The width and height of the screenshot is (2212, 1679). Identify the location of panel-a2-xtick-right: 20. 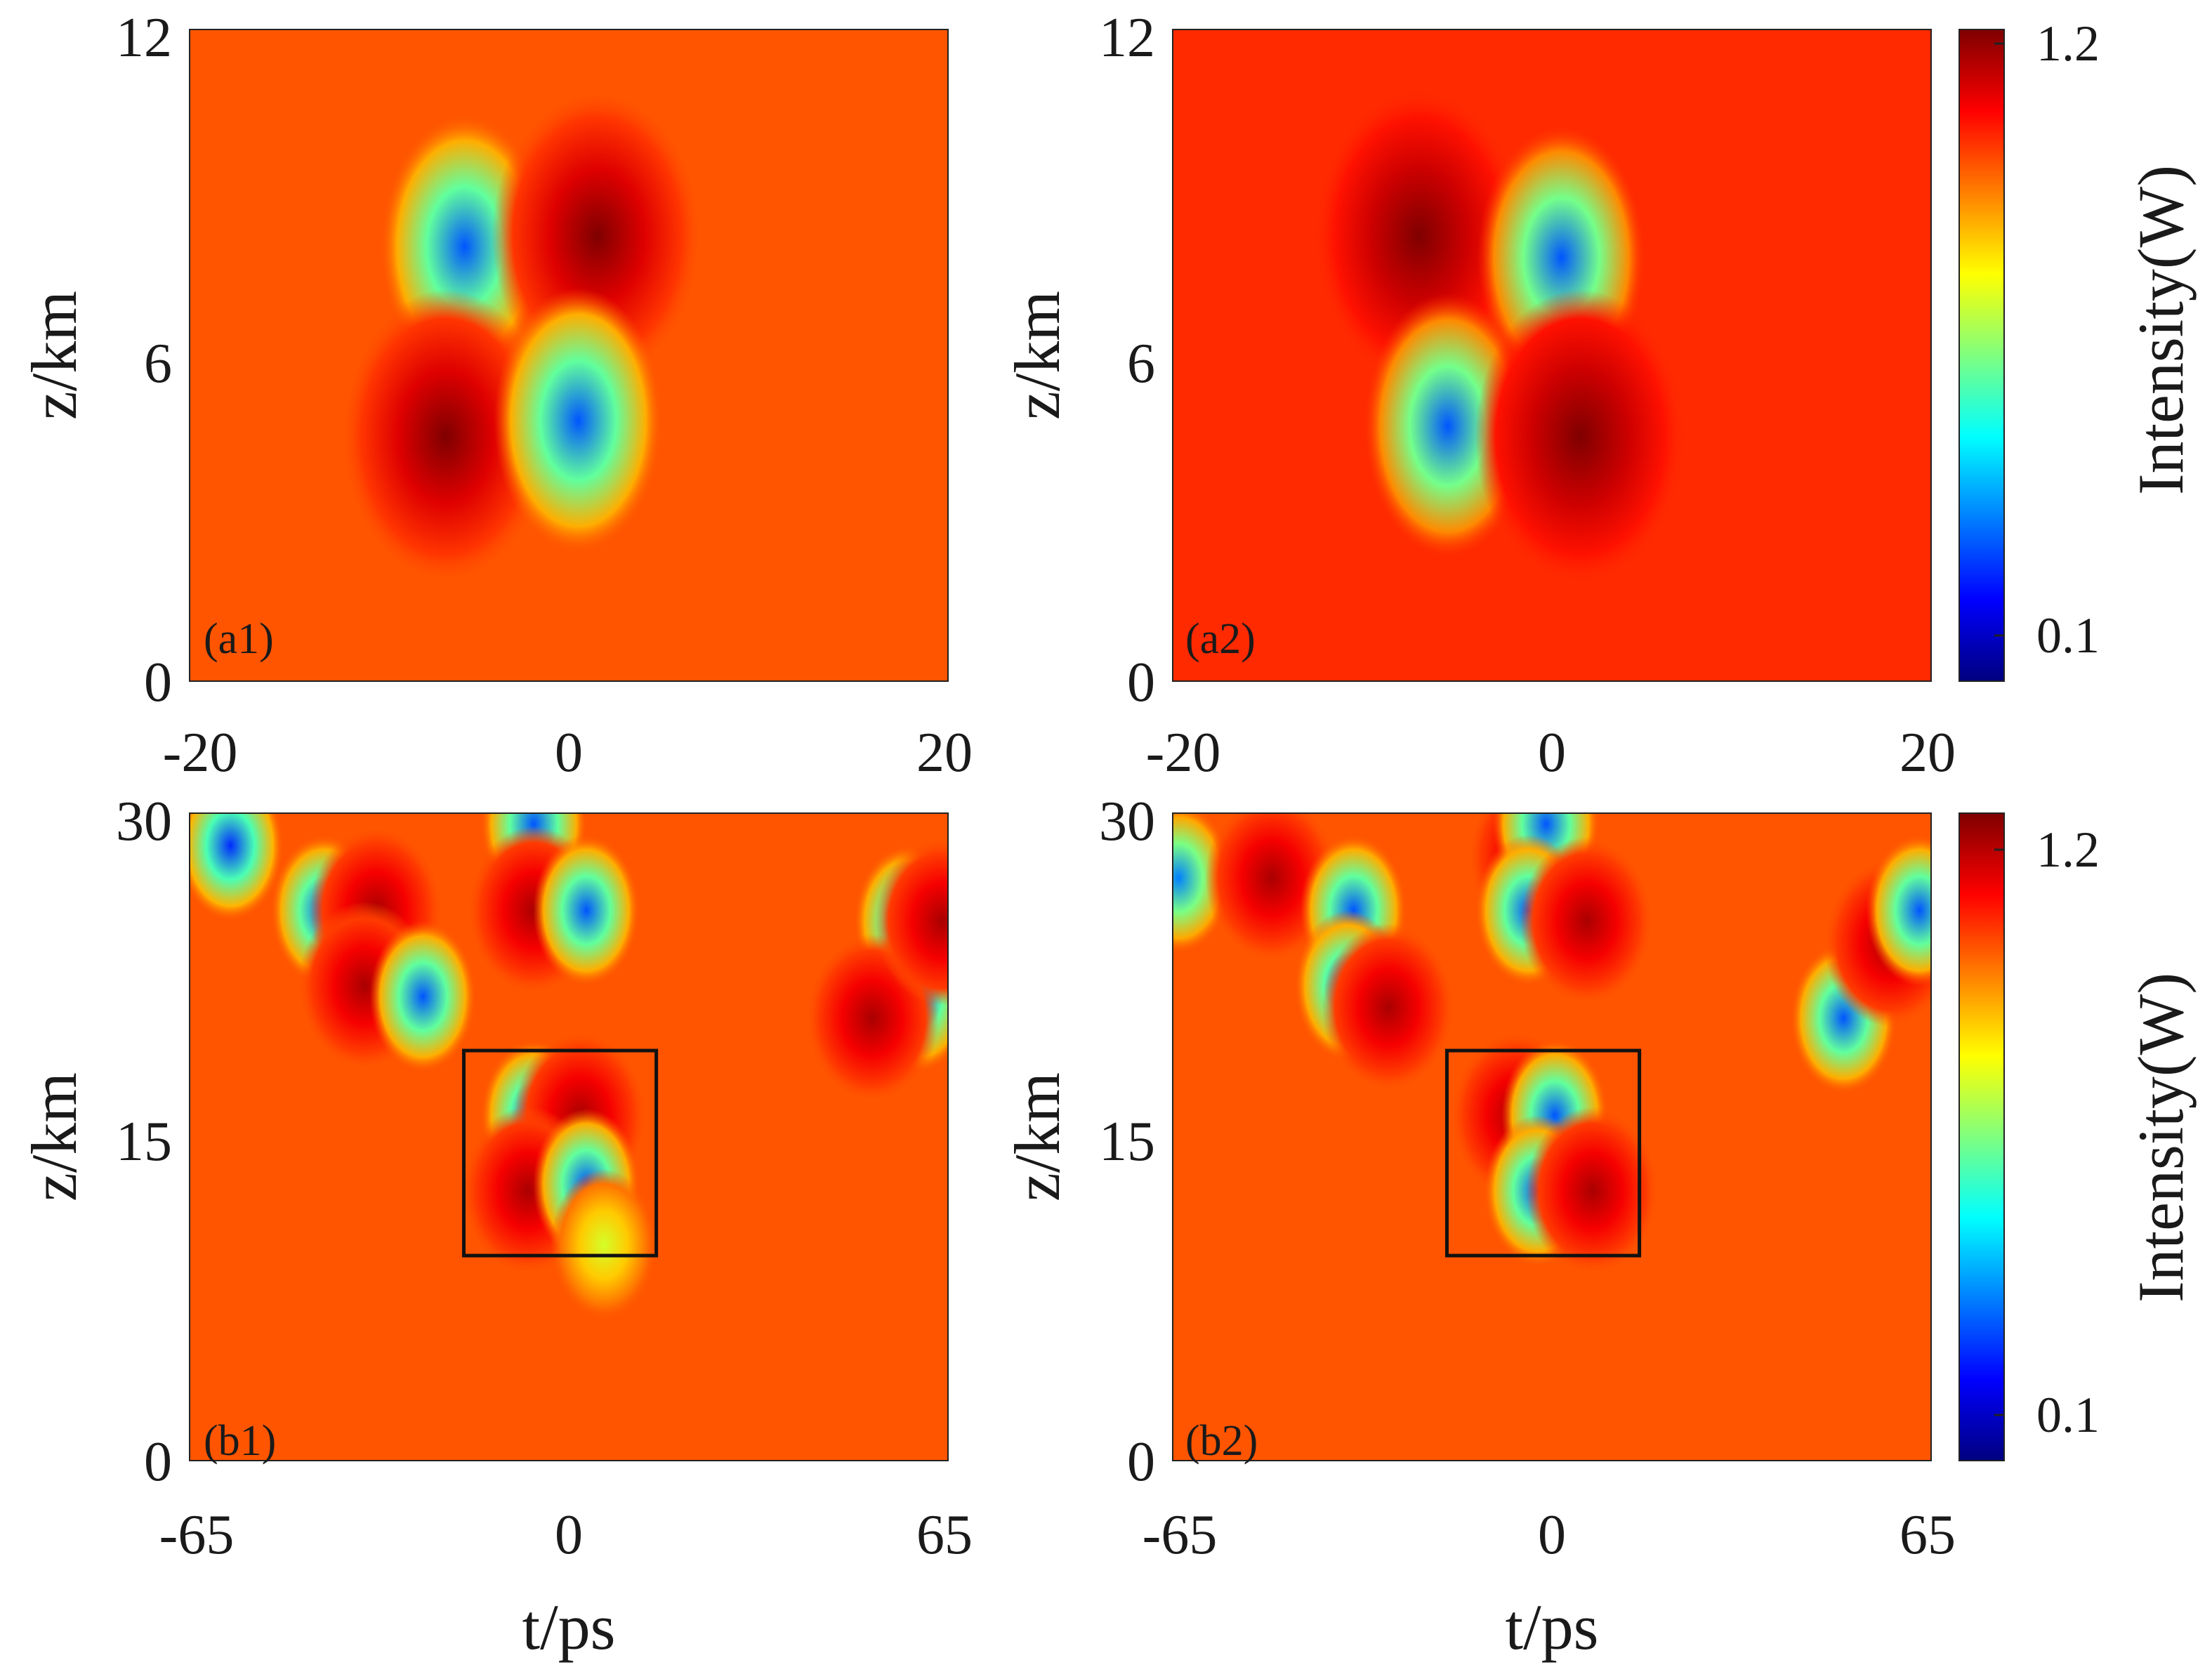
(1928, 753).